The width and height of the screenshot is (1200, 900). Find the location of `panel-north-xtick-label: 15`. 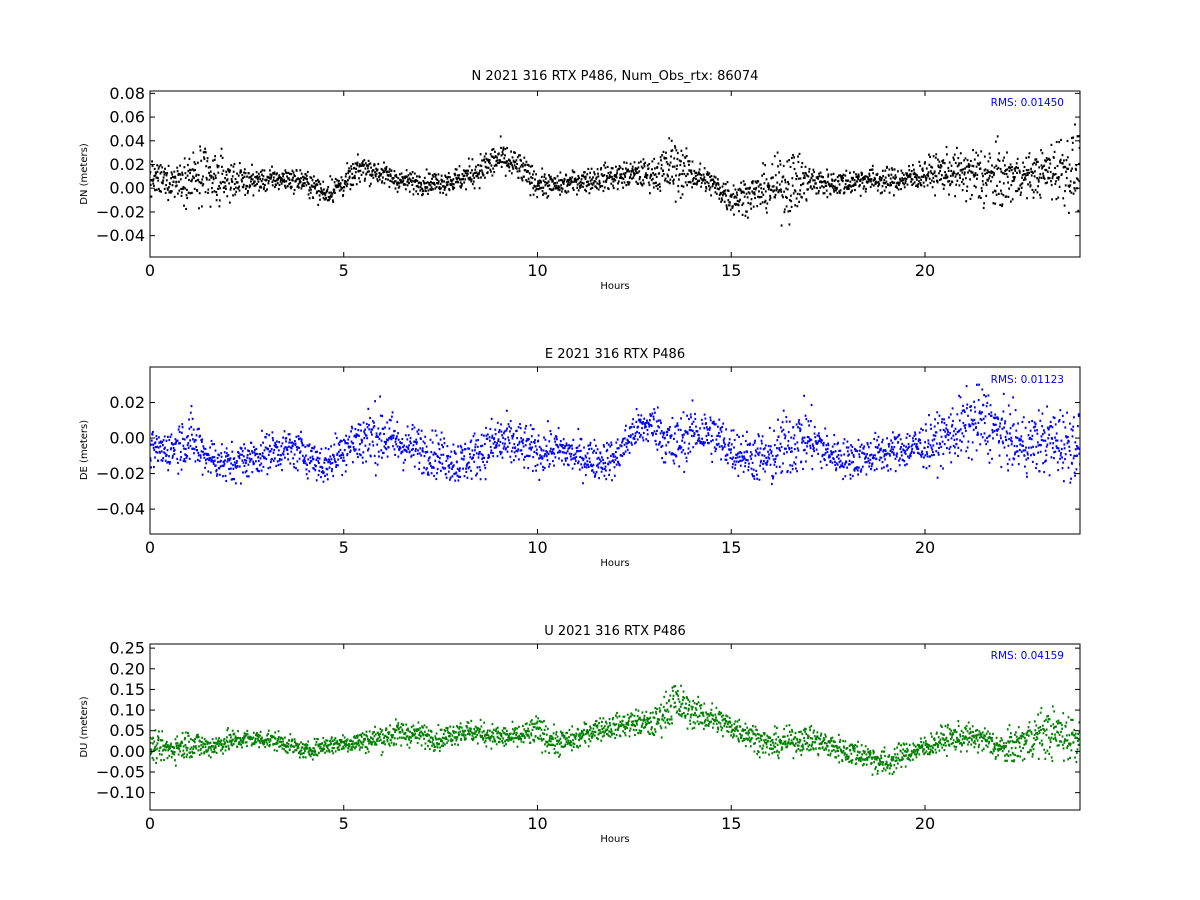

panel-north-xtick-label: 15 is located at coordinates (731, 270).